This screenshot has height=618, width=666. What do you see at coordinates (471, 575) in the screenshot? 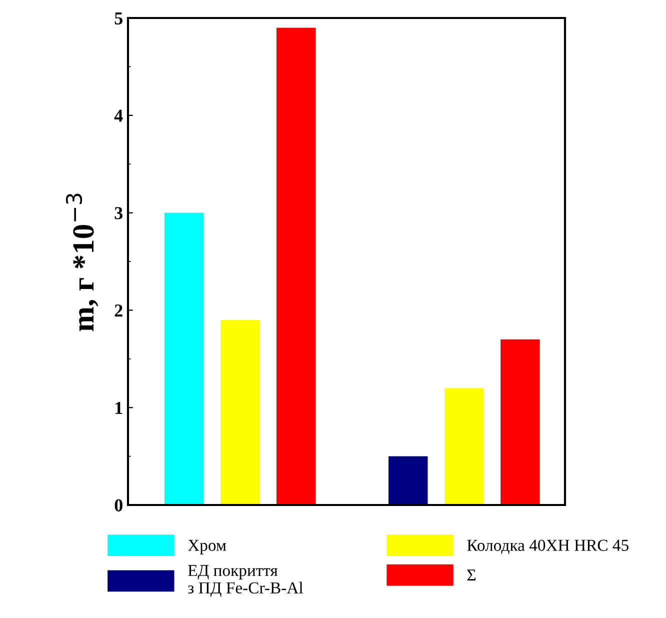
I see `legend-label: Σ` at bounding box center [471, 575].